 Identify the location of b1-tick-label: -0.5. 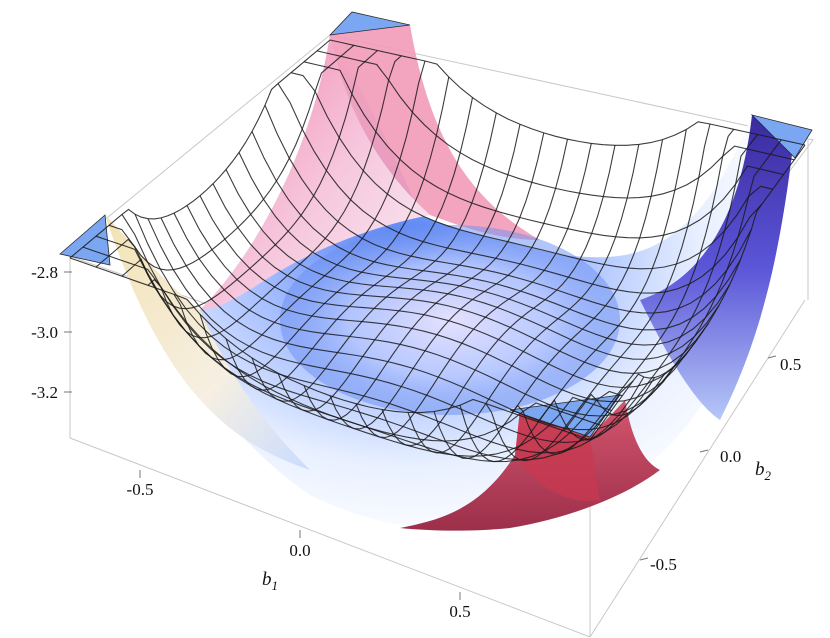
(140, 489).